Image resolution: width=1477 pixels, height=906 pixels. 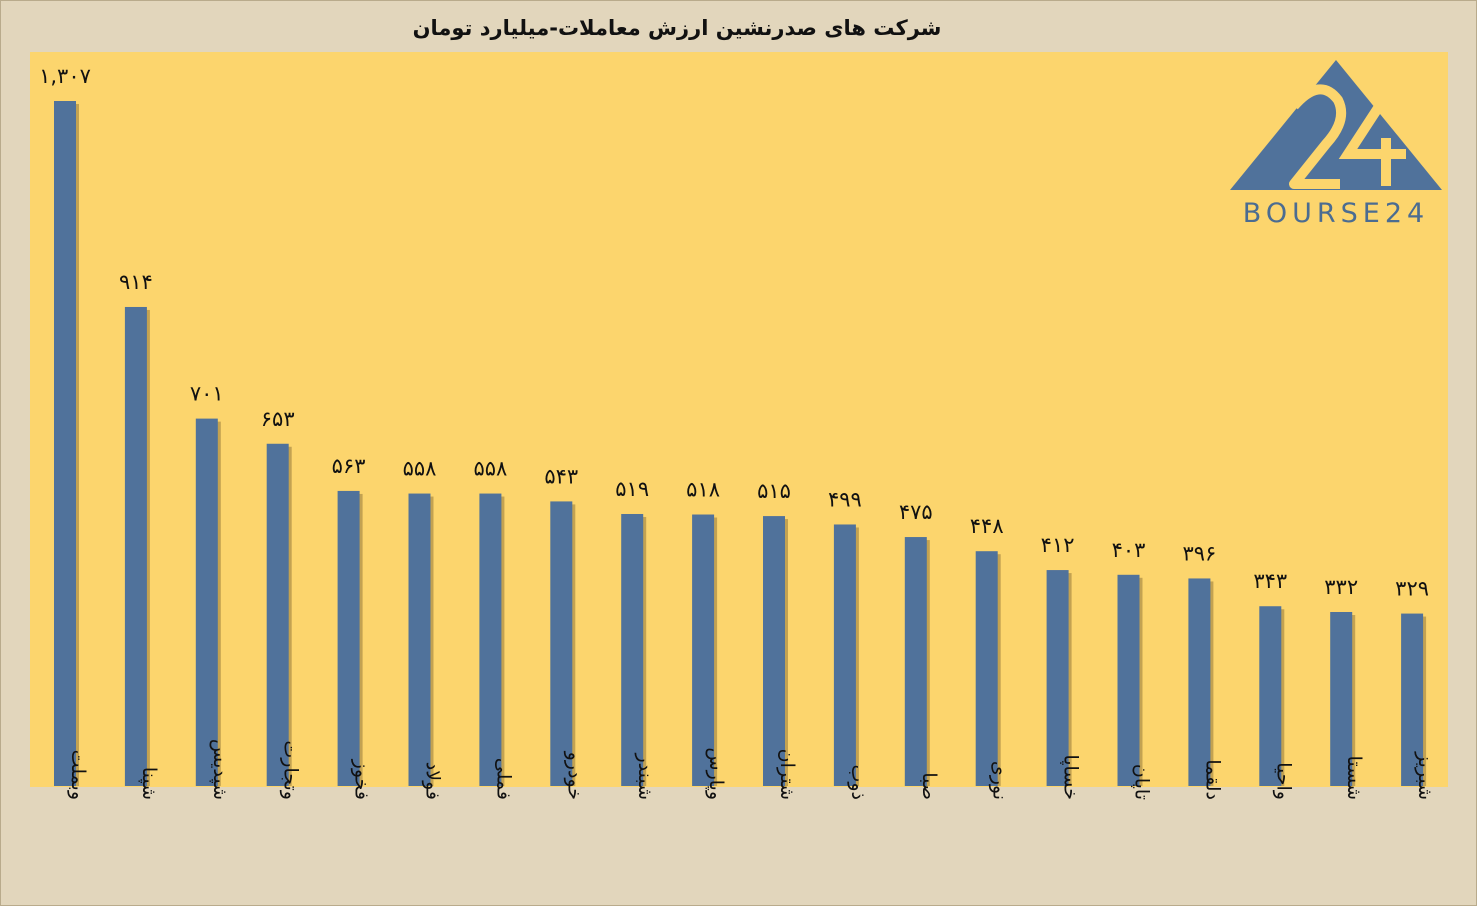 I want to click on x-tick-label: دلقما, so click(x=1212, y=779).